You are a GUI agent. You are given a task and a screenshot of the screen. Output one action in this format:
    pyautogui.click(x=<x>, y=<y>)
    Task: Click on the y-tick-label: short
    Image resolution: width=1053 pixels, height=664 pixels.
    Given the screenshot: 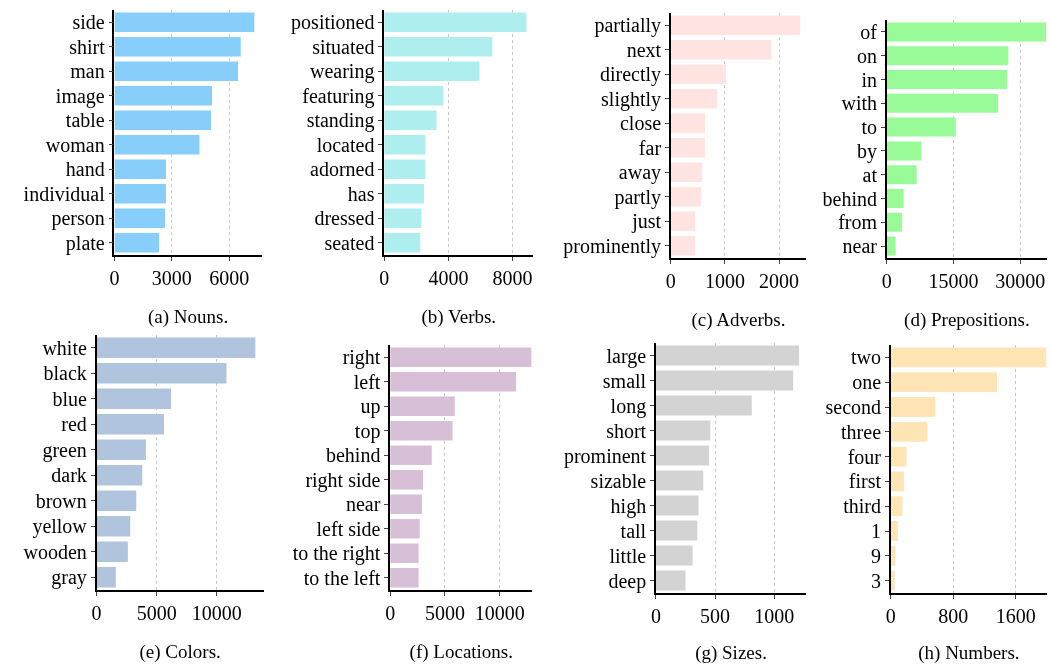 What is the action you would take?
    pyautogui.click(x=626, y=430)
    